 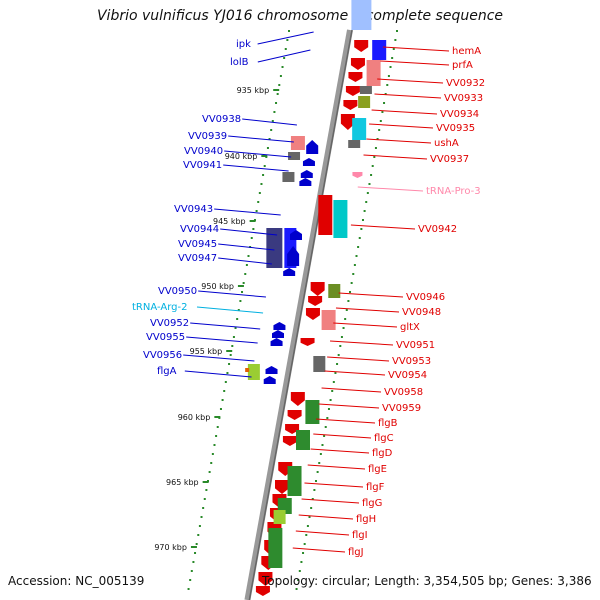 What do you see at coordinates (462, 65) in the screenshot?
I see `right-gene-label: prfA` at bounding box center [462, 65].